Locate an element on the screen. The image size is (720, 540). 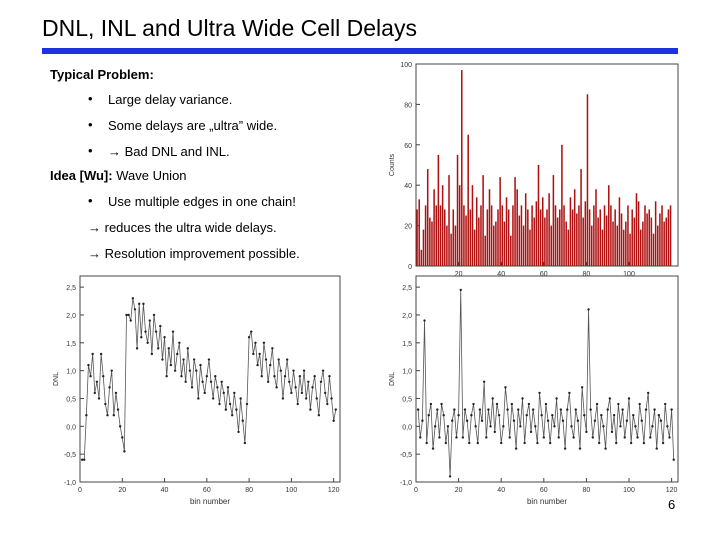
x-tick-label: 120 is located at coordinates (672, 490).